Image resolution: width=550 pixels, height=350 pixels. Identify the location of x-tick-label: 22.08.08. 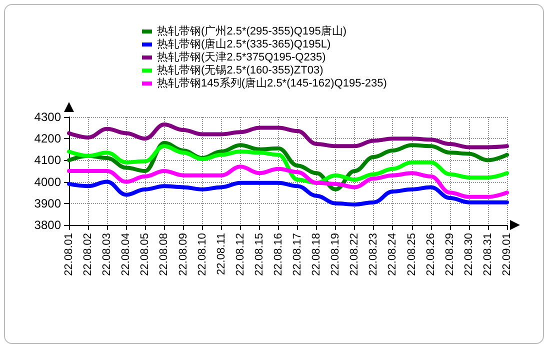
(164, 254).